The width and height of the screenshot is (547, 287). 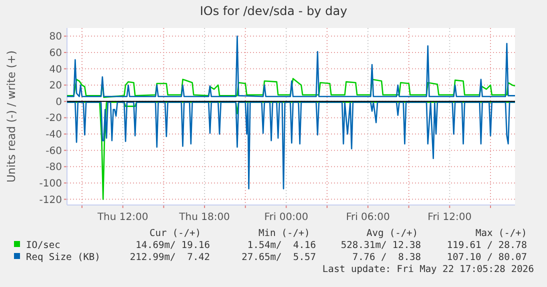 What do you see at coordinates (381, 245) in the screenshot?
I see `text: 528.31m/ 12.38` at bounding box center [381, 245].